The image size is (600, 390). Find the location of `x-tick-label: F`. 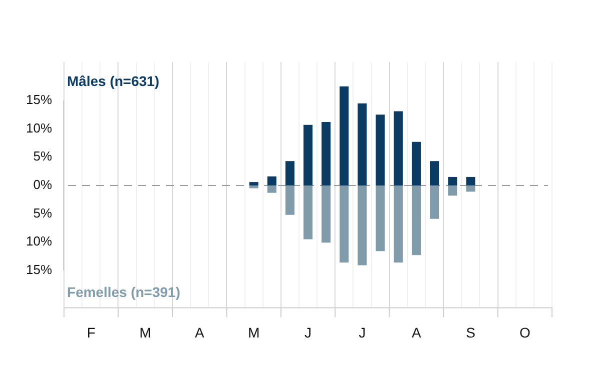

x-tick-label: F is located at coordinates (91, 332).